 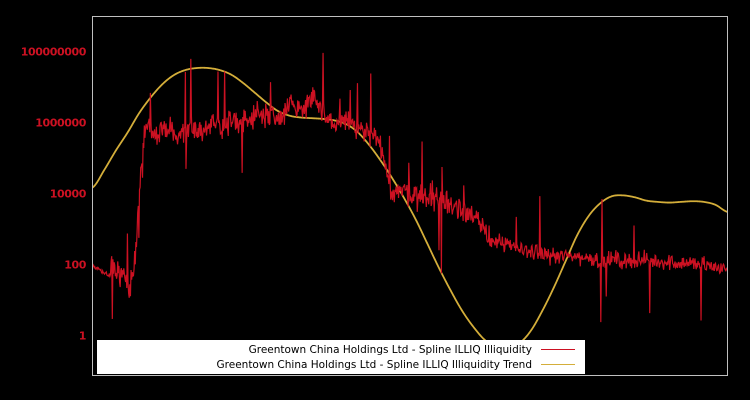 What do you see at coordinates (558, 364) in the screenshot?
I see `legend-swatch-trend-icon` at bounding box center [558, 364].